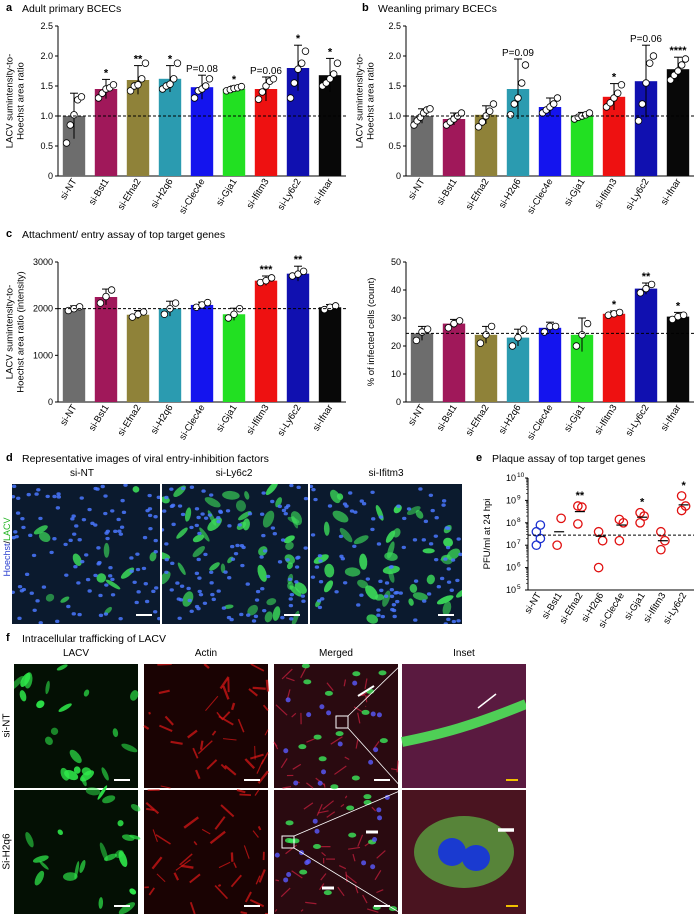 Image resolution: width=700 pixels, height=915 pixels. Describe the element at coordinates (206, 653) in the screenshot. I see `f-col-actin: Actin` at that location.